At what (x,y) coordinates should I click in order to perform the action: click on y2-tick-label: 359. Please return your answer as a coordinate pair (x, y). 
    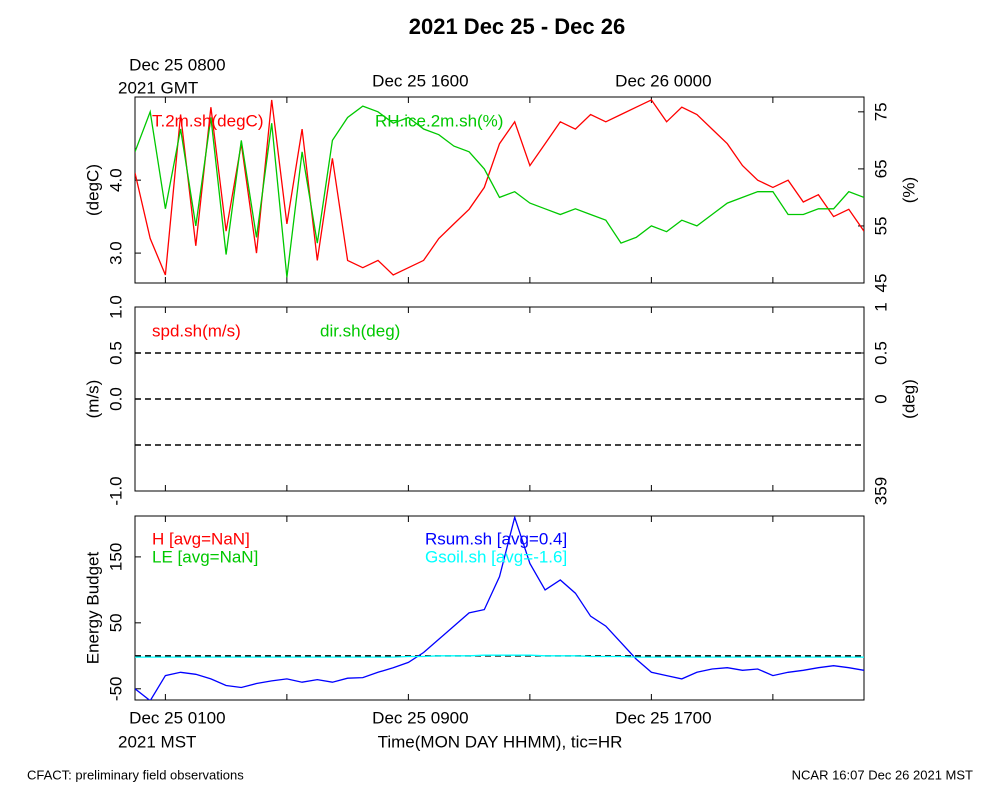
    Looking at the image, I should click on (880, 491).